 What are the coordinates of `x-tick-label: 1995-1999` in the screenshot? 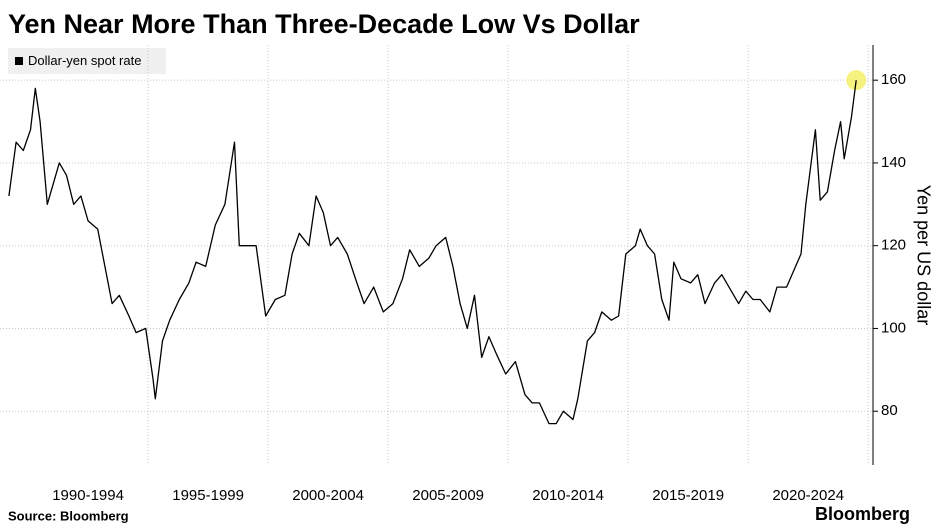 It's located at (208, 495).